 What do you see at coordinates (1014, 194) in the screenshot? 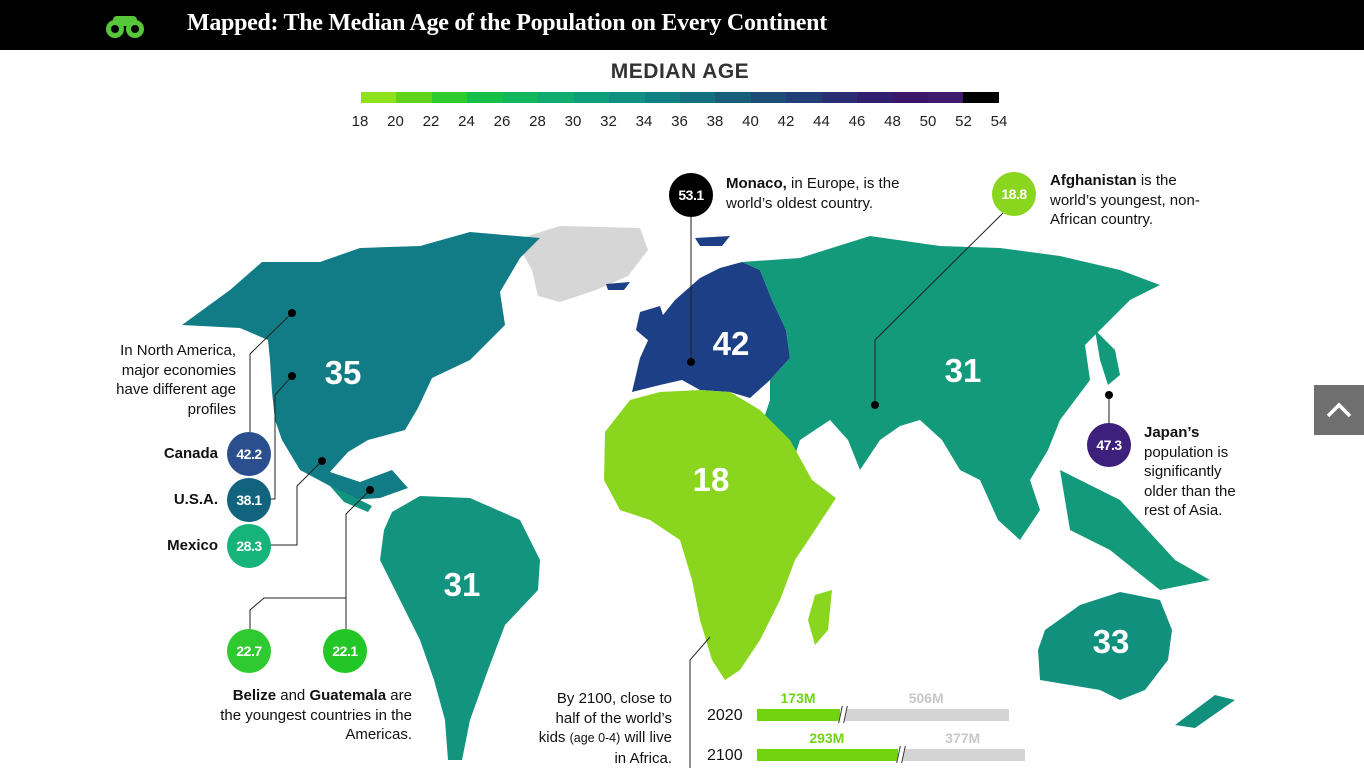
I see `afghanistan-bubble: 18.8` at bounding box center [1014, 194].